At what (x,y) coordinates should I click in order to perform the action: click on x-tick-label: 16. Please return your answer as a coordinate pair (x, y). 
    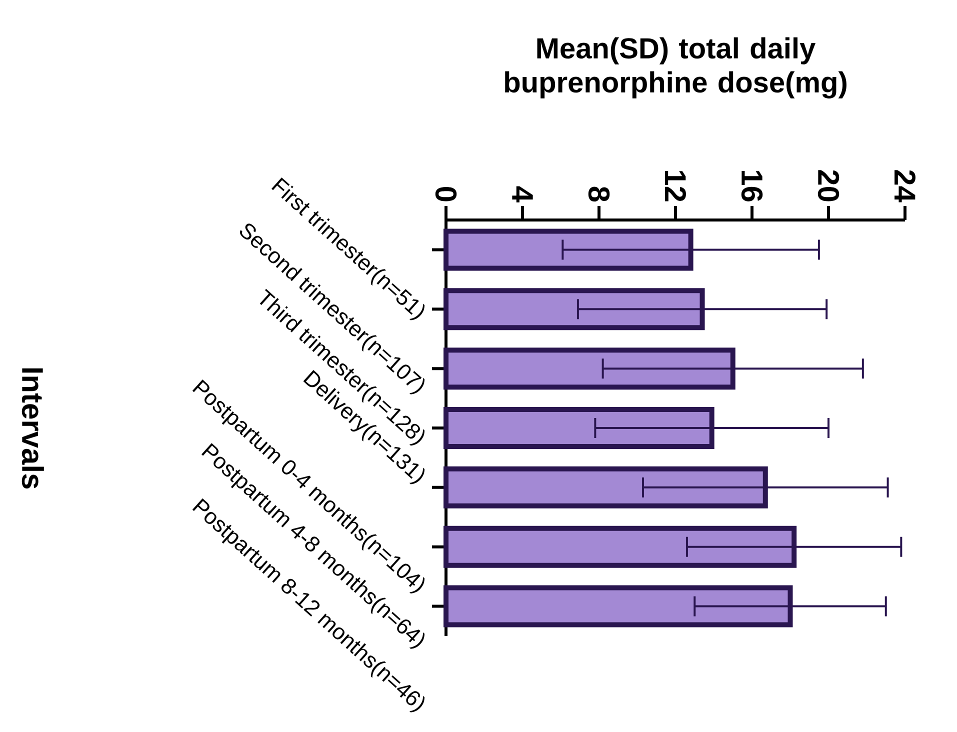
    Looking at the image, I should click on (752, 186).